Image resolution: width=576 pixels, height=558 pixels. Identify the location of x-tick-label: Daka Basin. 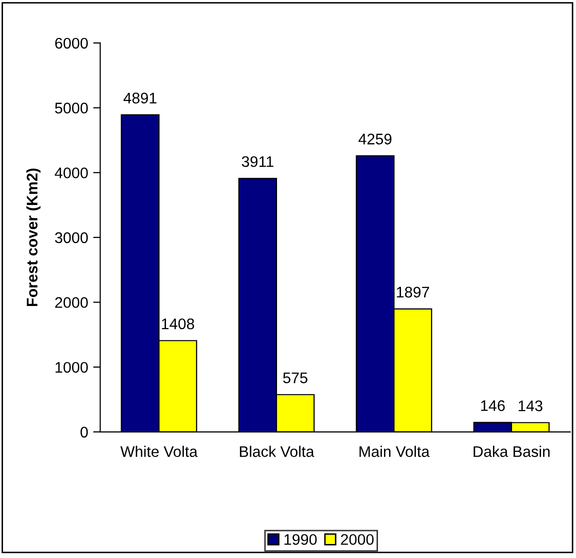
(512, 452).